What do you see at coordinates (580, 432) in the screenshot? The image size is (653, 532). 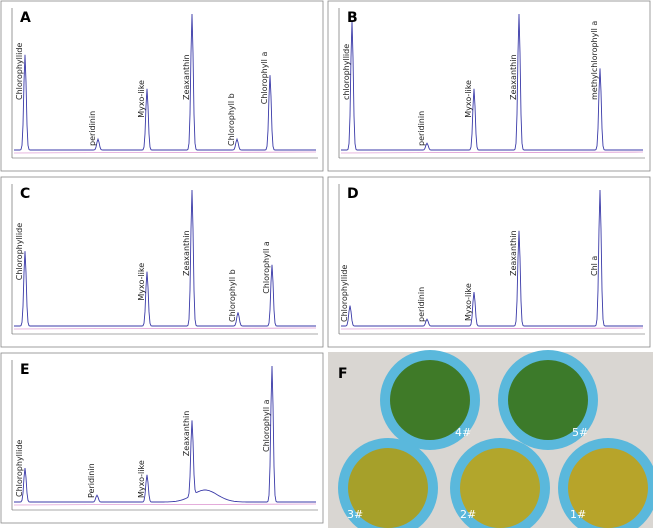 I see `sample-label: 5#` at bounding box center [580, 432].